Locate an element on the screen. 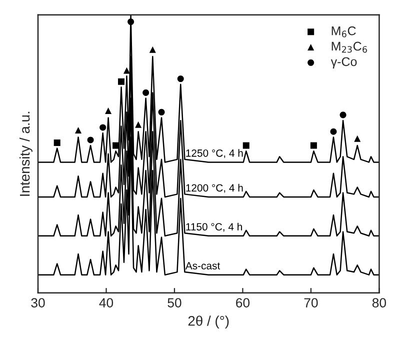  y-axis-title: Intensity / a.u. is located at coordinates (25, 154).